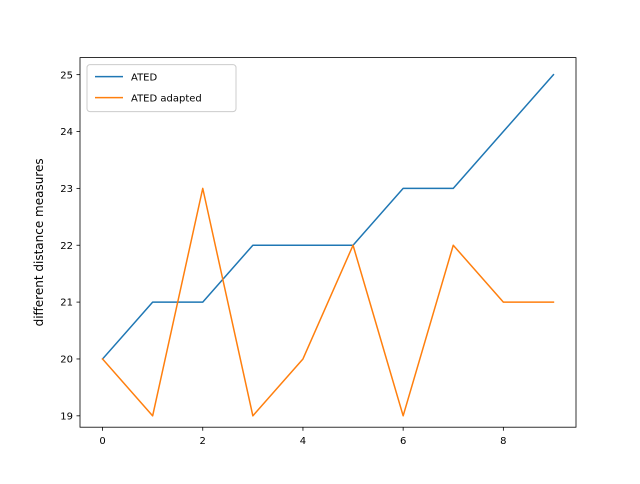 The width and height of the screenshot is (640, 484). I want to click on x-tick-label: 0, so click(102, 441).